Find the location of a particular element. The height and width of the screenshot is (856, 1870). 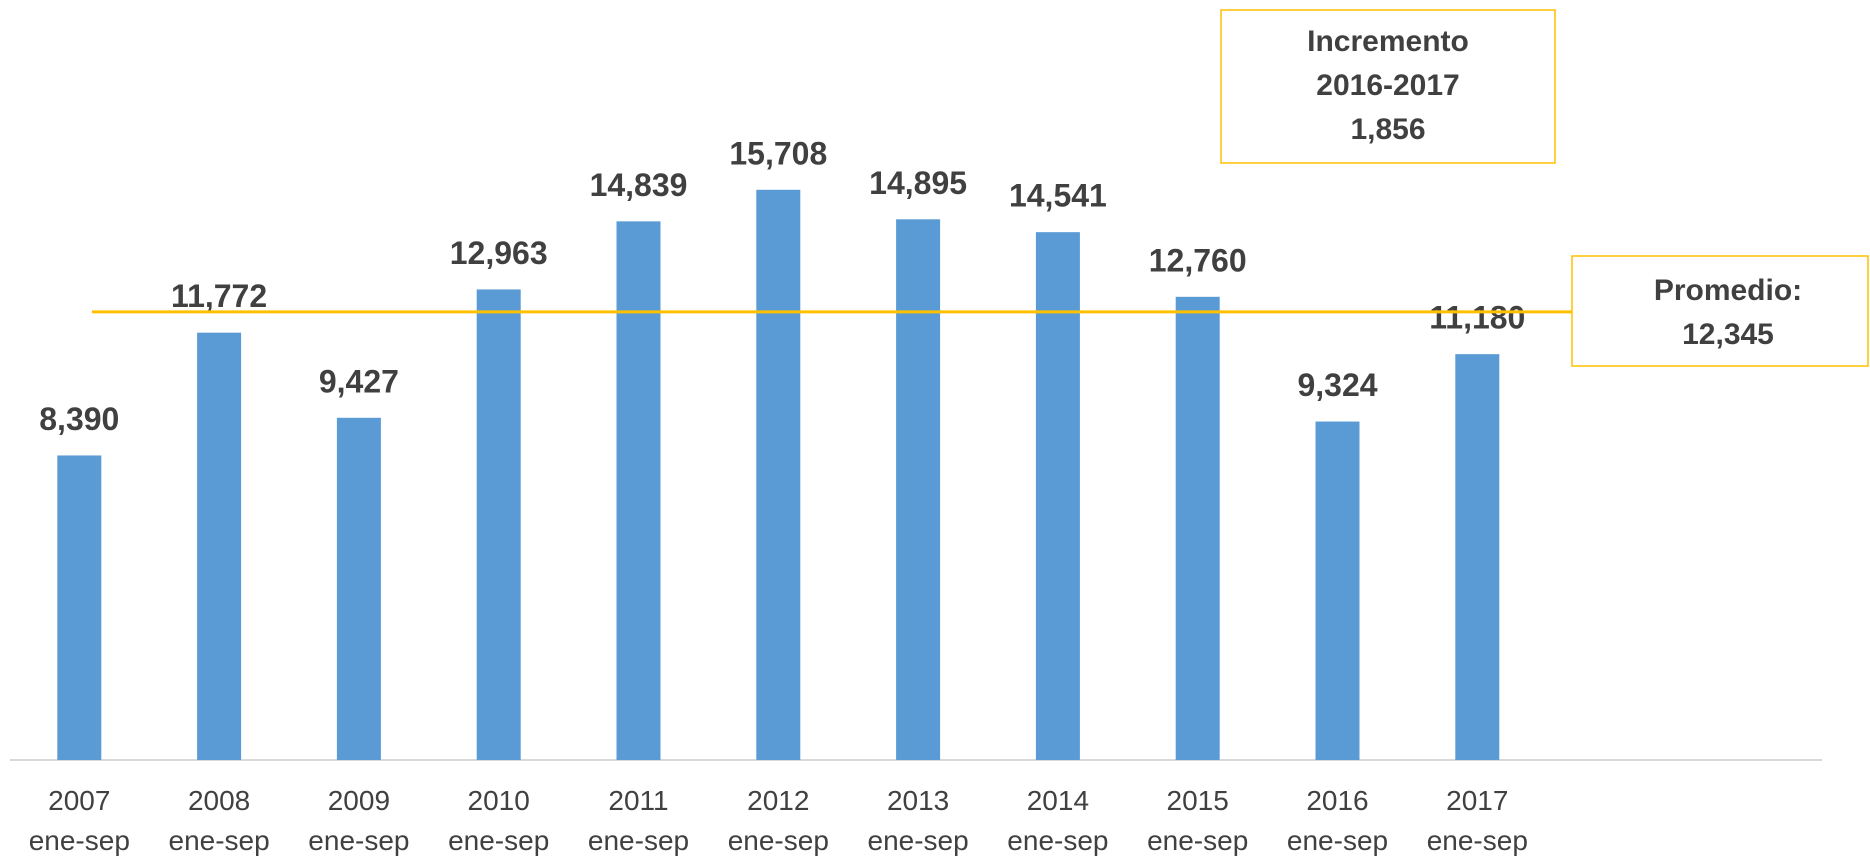

x-tick-label: 2017 ene-sep is located at coordinates (1477, 820).